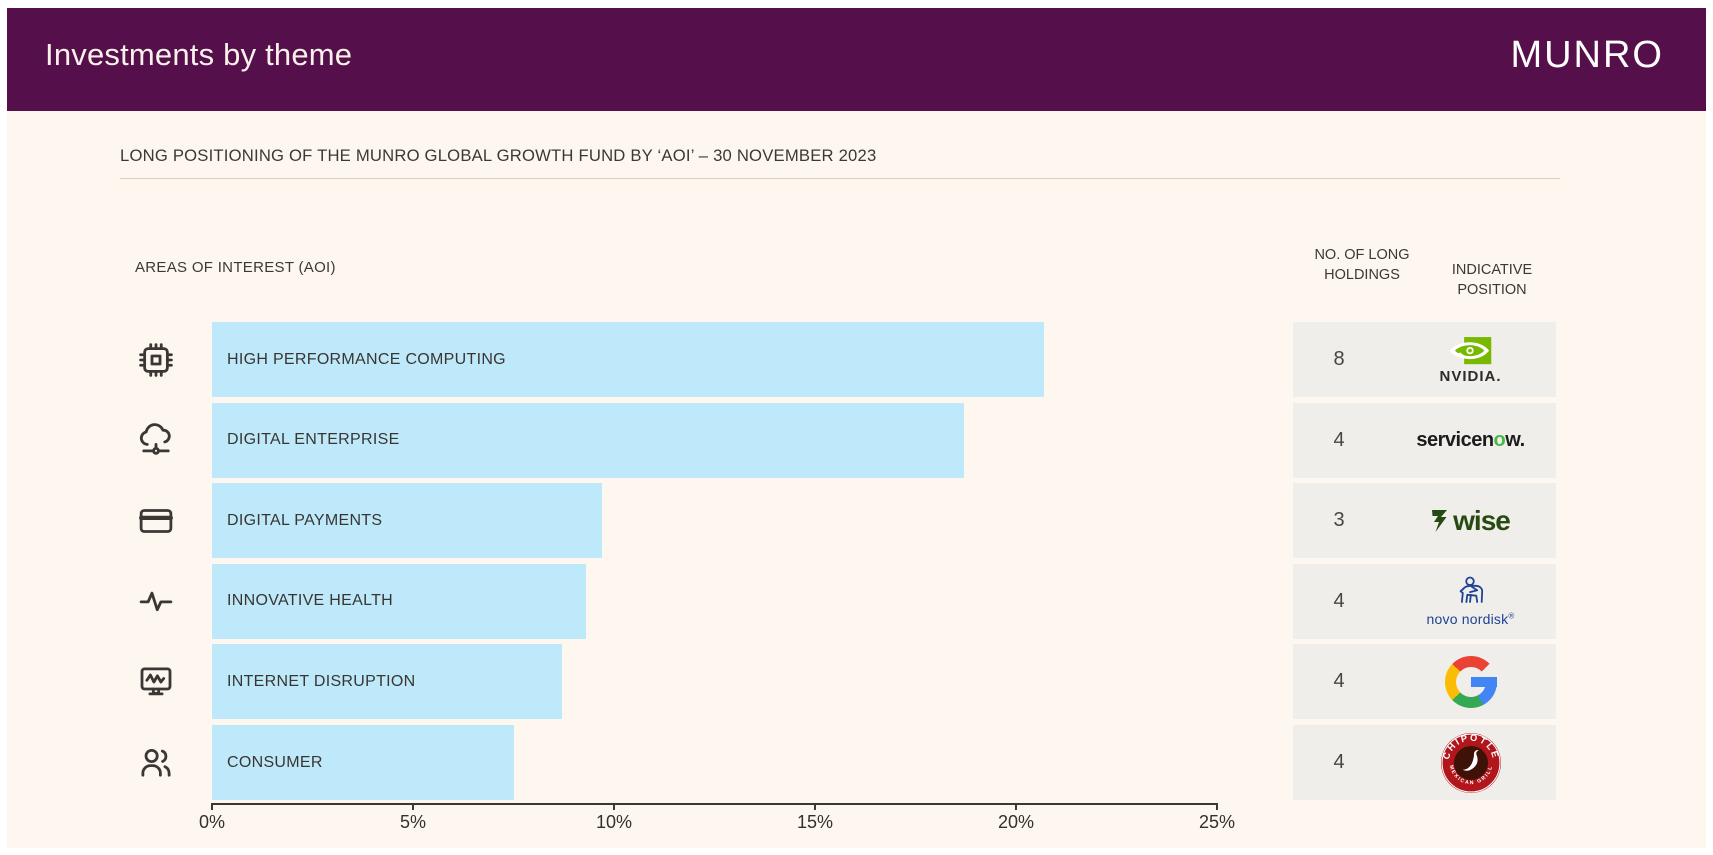 This screenshot has width=1713, height=855. Describe the element at coordinates (156, 682) in the screenshot. I see `monitor-waveform-icon` at that location.